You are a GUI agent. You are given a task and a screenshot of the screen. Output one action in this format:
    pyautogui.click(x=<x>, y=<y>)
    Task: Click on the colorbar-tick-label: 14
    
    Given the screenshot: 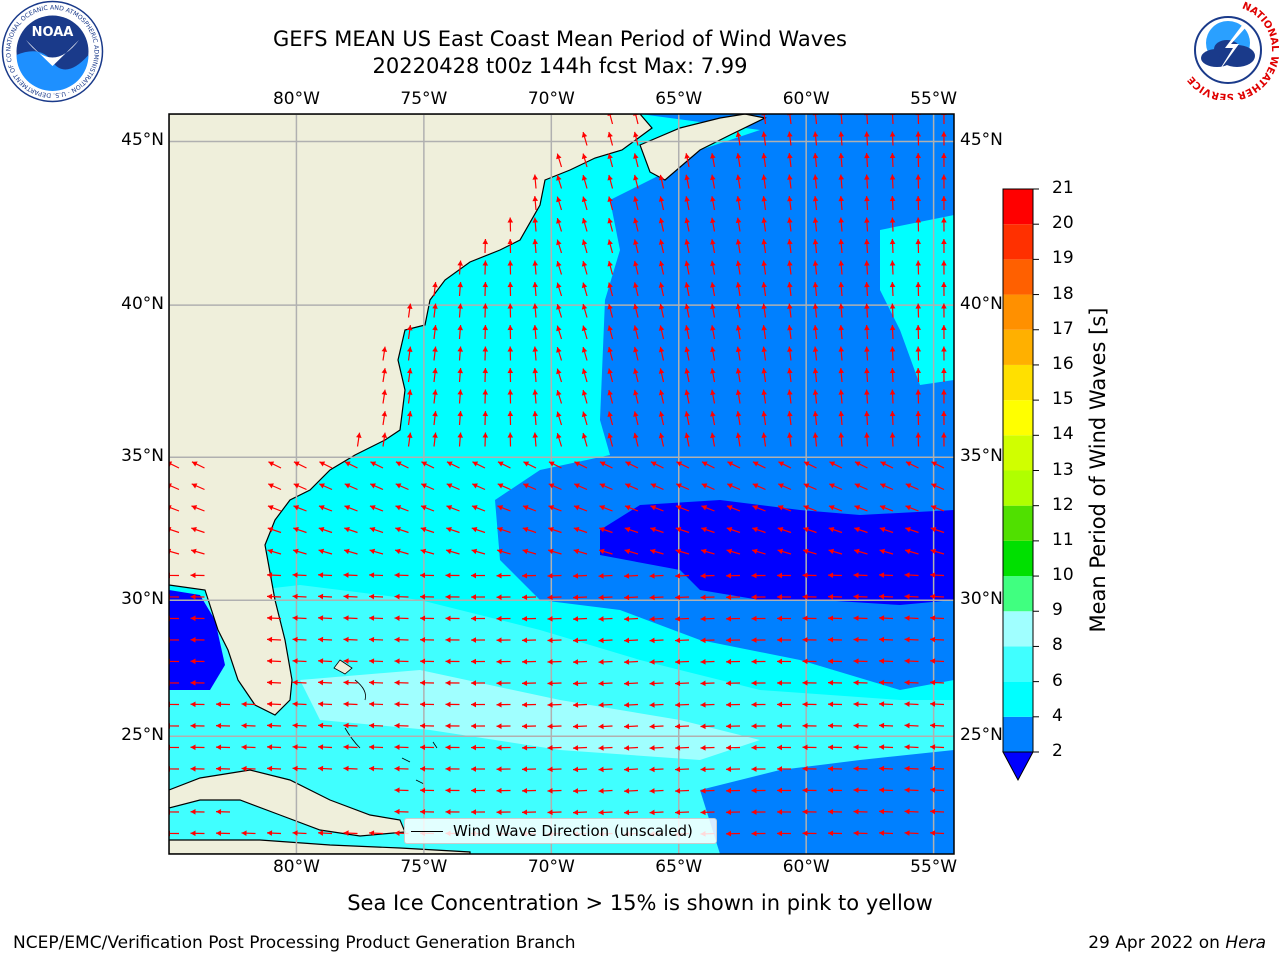 What is the action you would take?
    pyautogui.click(x=1063, y=434)
    